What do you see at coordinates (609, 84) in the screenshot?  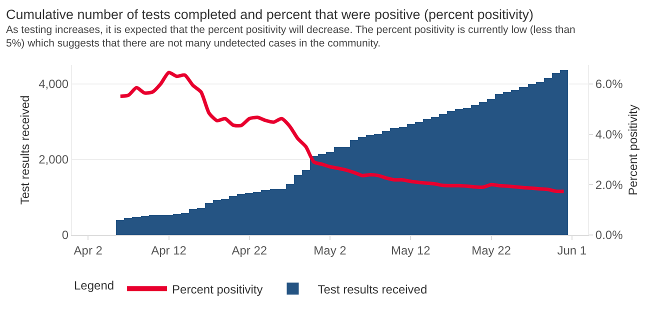 I see `y2-tick-label: 6.0%` at bounding box center [609, 84].